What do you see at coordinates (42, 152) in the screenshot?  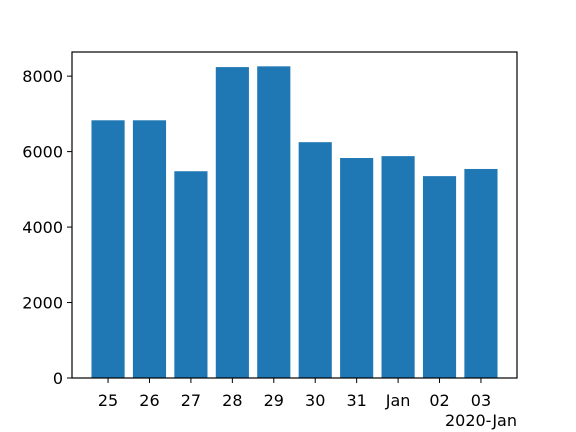 I see `y-tick-label: 6000` at bounding box center [42, 152].